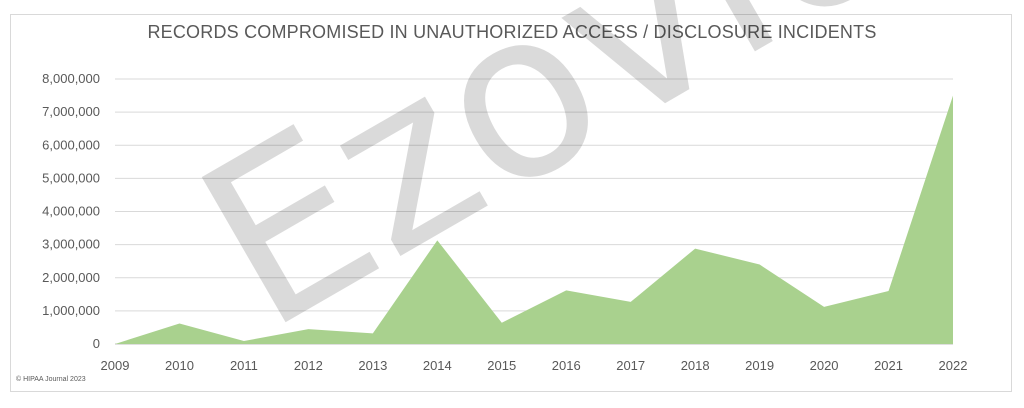 The width and height of the screenshot is (1024, 408). I want to click on x-tick-label: 2017, so click(630, 365).